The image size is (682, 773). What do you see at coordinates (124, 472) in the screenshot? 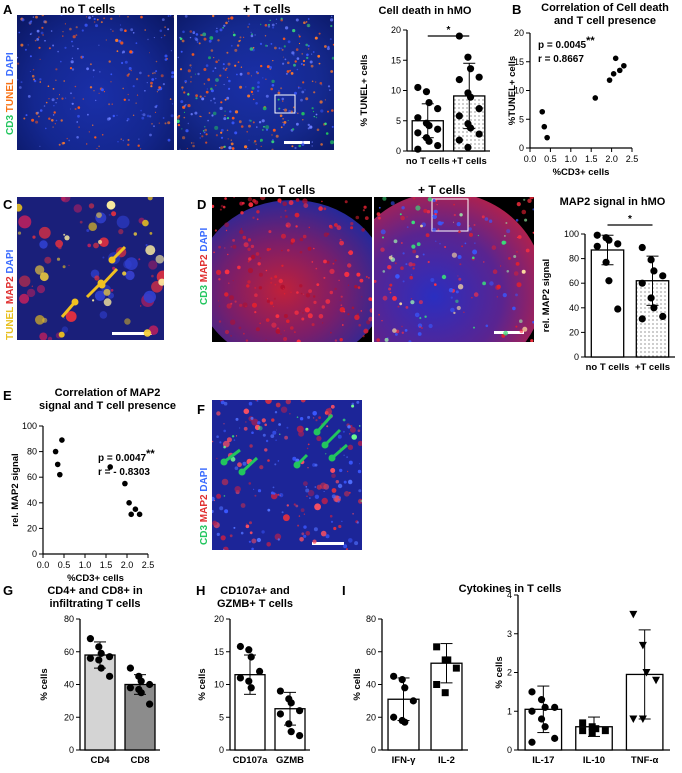
I see `r-value: r = - 0.8303` at bounding box center [124, 472].